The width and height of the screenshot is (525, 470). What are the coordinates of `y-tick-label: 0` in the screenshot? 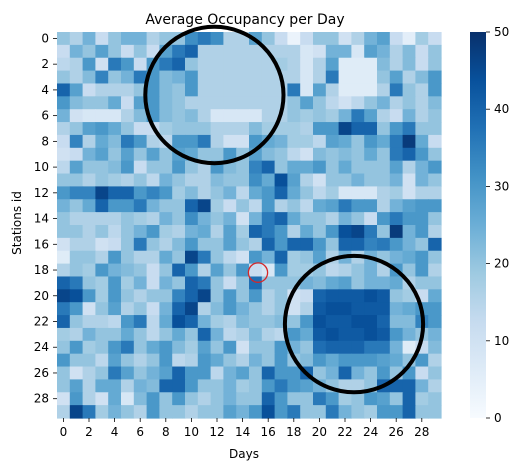 It's located at (45, 38).